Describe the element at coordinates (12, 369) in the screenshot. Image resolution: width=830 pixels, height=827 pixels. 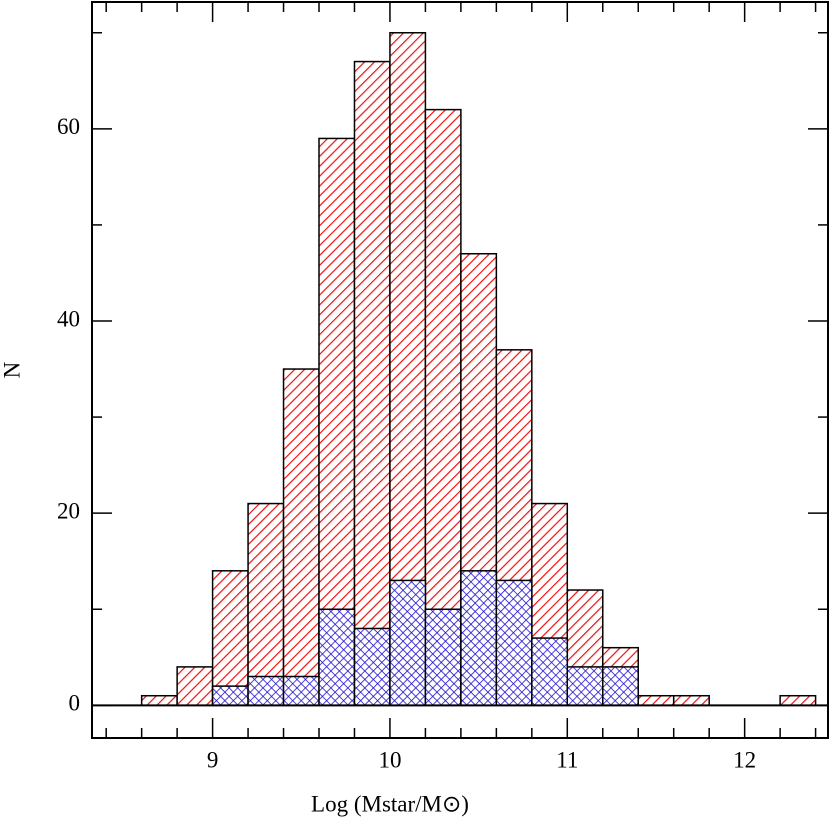
I see `y-axis-label: N` at that location.